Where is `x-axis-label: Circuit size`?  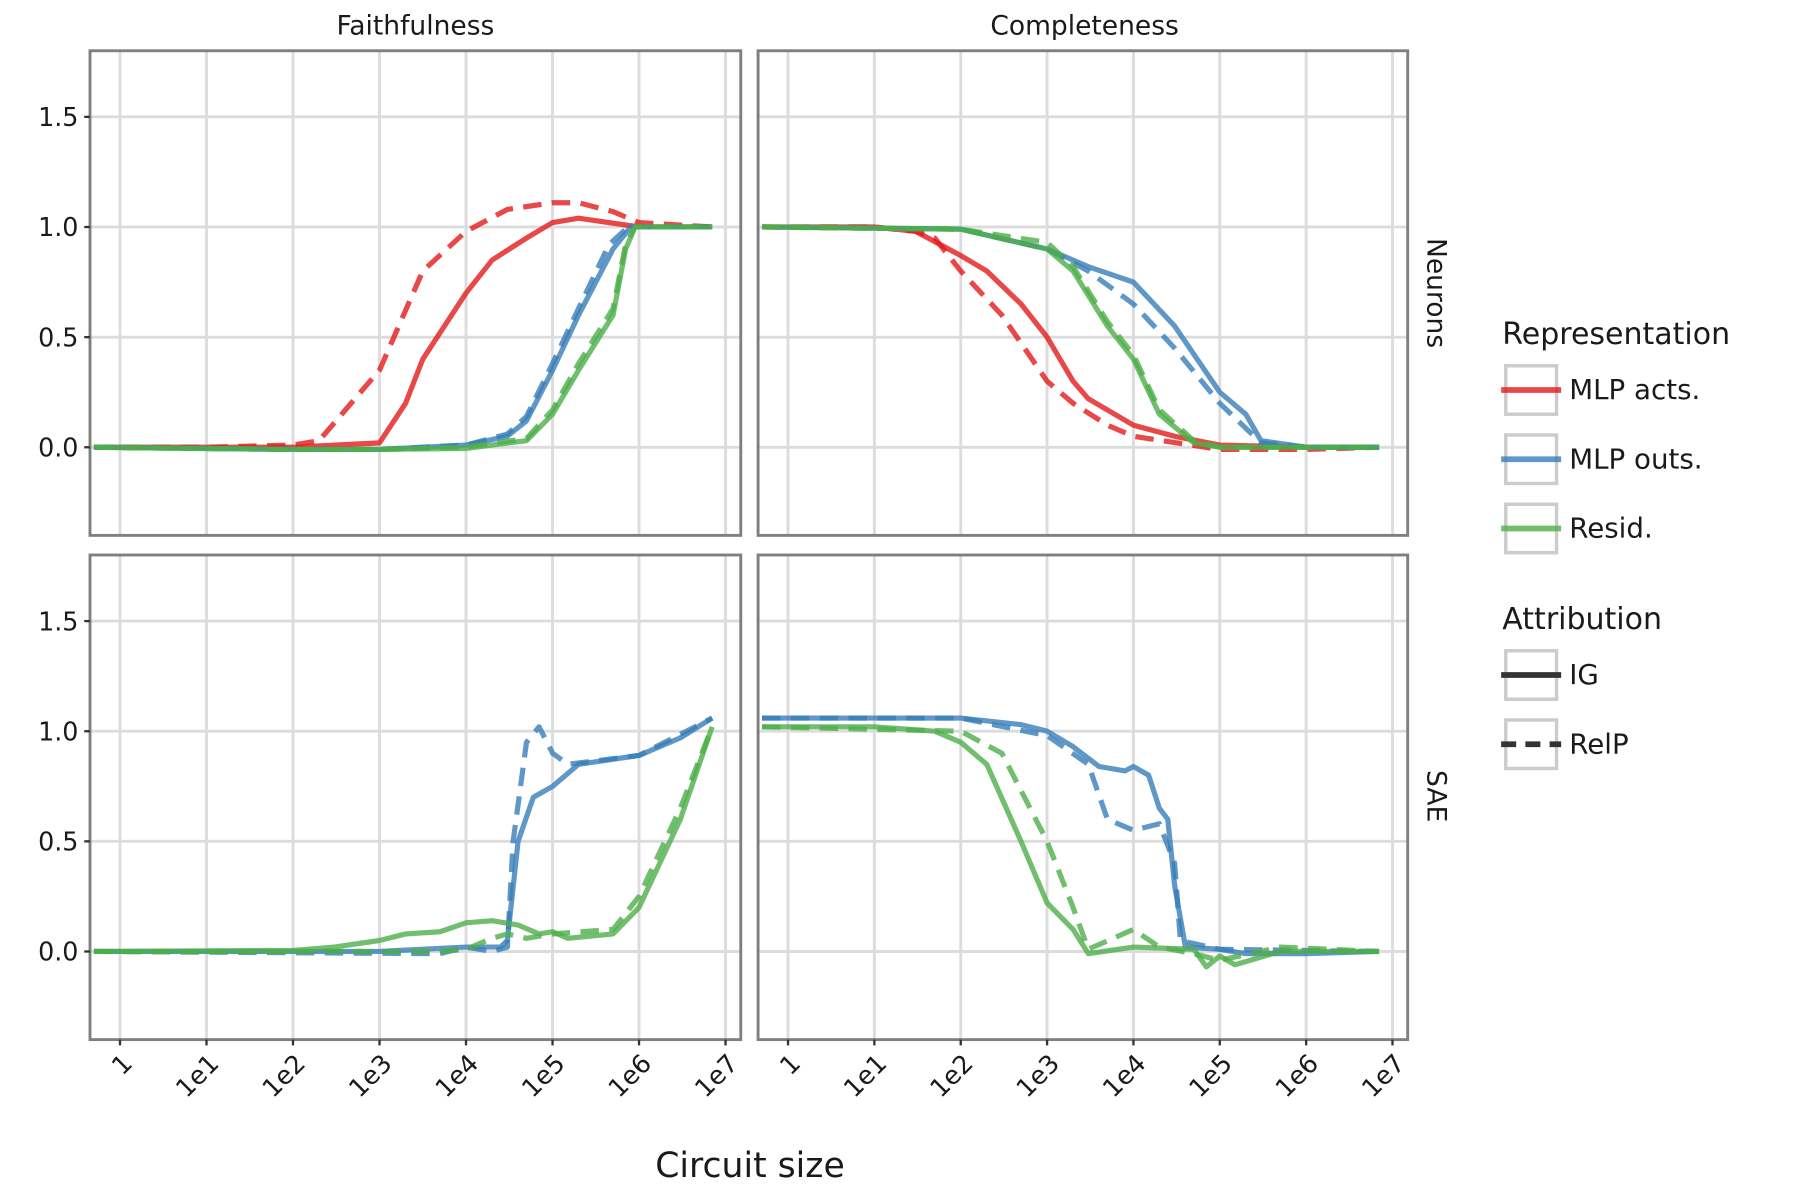 x-axis-label: Circuit size is located at coordinates (750, 1166).